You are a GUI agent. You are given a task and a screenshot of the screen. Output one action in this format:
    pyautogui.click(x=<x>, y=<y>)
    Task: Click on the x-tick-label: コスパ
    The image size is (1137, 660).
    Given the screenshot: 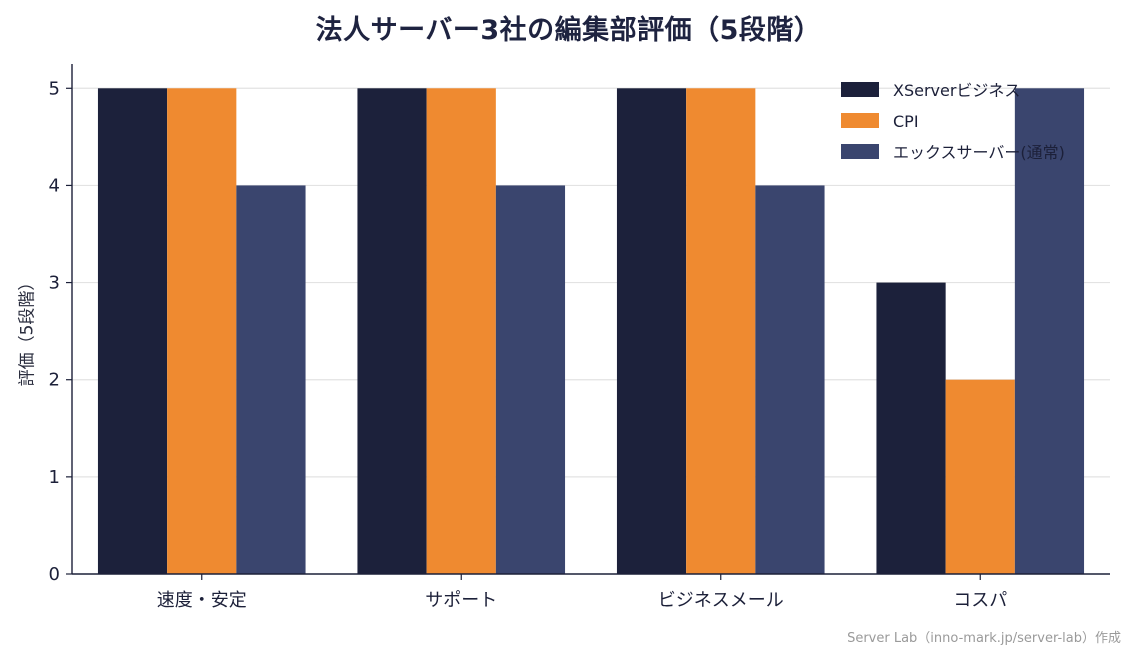 What is the action you would take?
    pyautogui.click(x=980, y=600)
    